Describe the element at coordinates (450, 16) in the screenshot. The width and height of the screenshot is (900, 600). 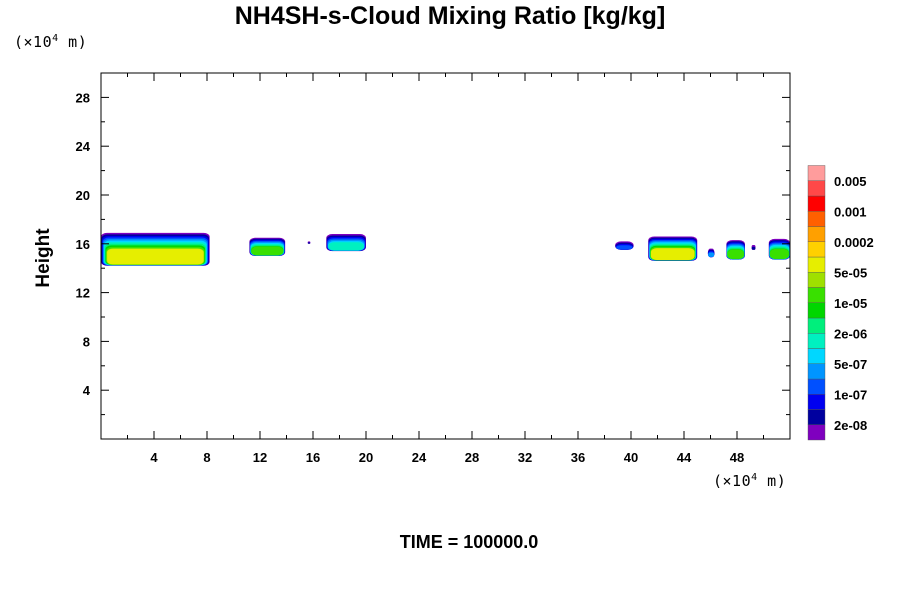
I see `chart-title: NH4SH-s-Cloud Mixing Ratio [kg/kg]` at that location.